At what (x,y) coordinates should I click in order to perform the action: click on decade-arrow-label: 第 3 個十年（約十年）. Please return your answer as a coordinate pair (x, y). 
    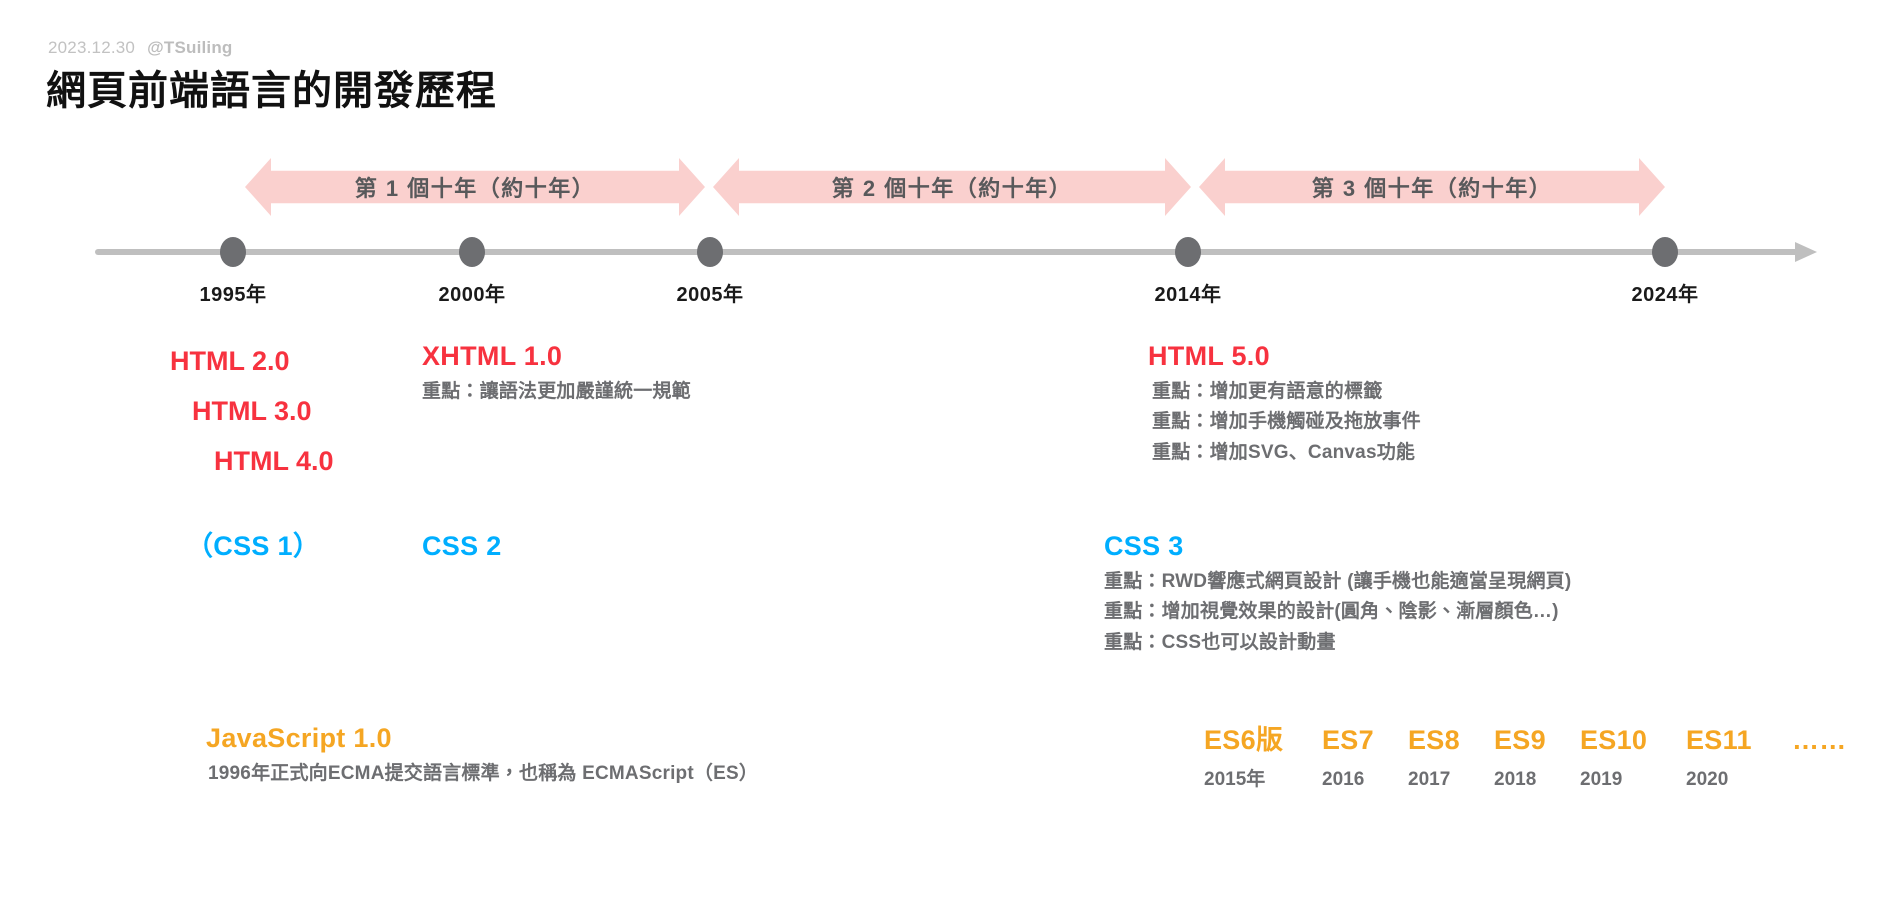
    Looking at the image, I should click on (1432, 188).